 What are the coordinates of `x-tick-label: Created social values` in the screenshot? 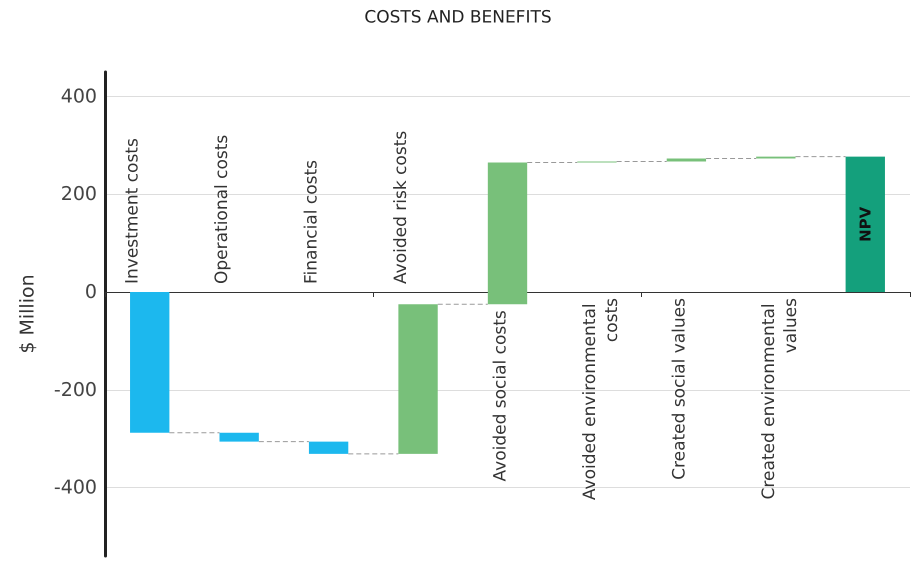 It's located at (679, 389).